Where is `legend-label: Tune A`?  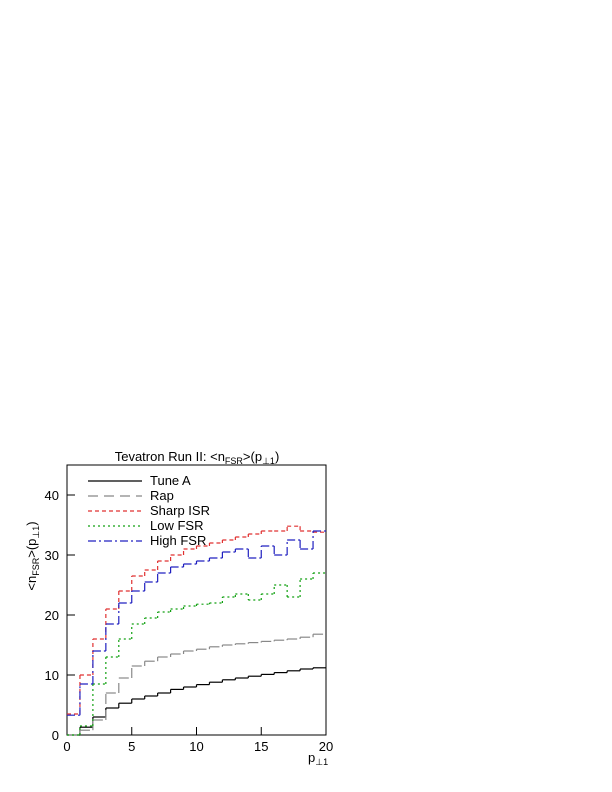
legend-label: Tune A is located at coordinates (170, 480).